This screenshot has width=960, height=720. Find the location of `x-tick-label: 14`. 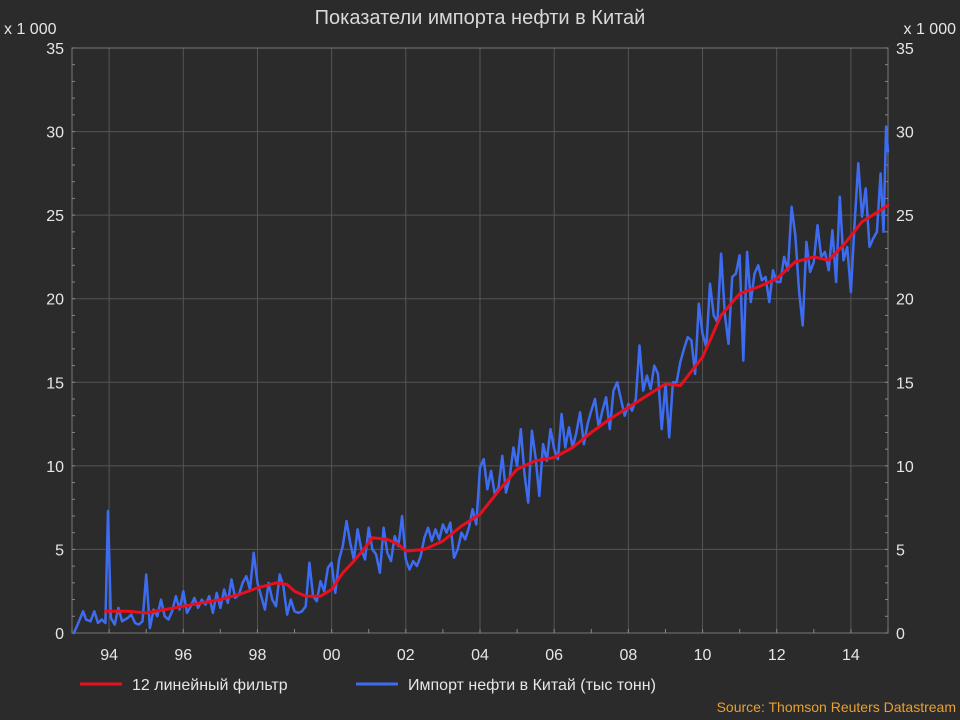

x-tick-label: 14 is located at coordinates (851, 655).